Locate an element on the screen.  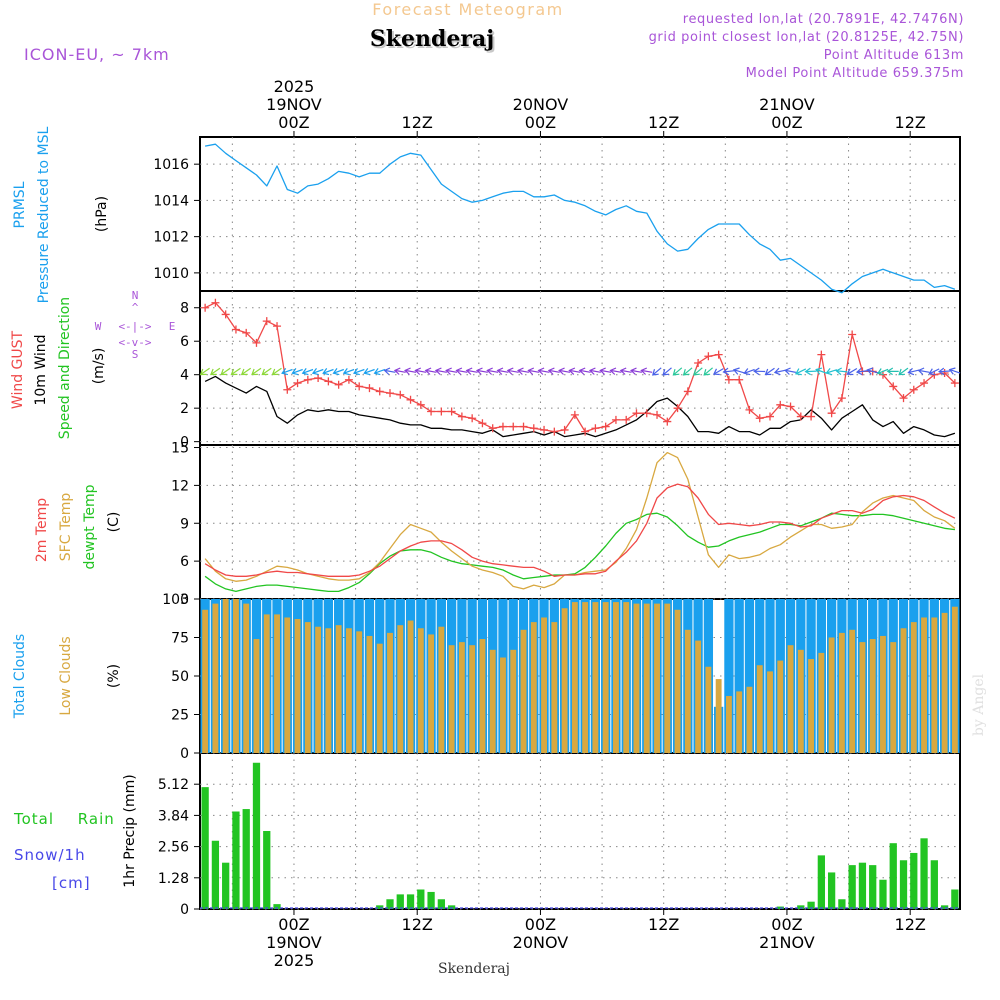
y-tick-label: 1.28 is located at coordinates (173, 879).